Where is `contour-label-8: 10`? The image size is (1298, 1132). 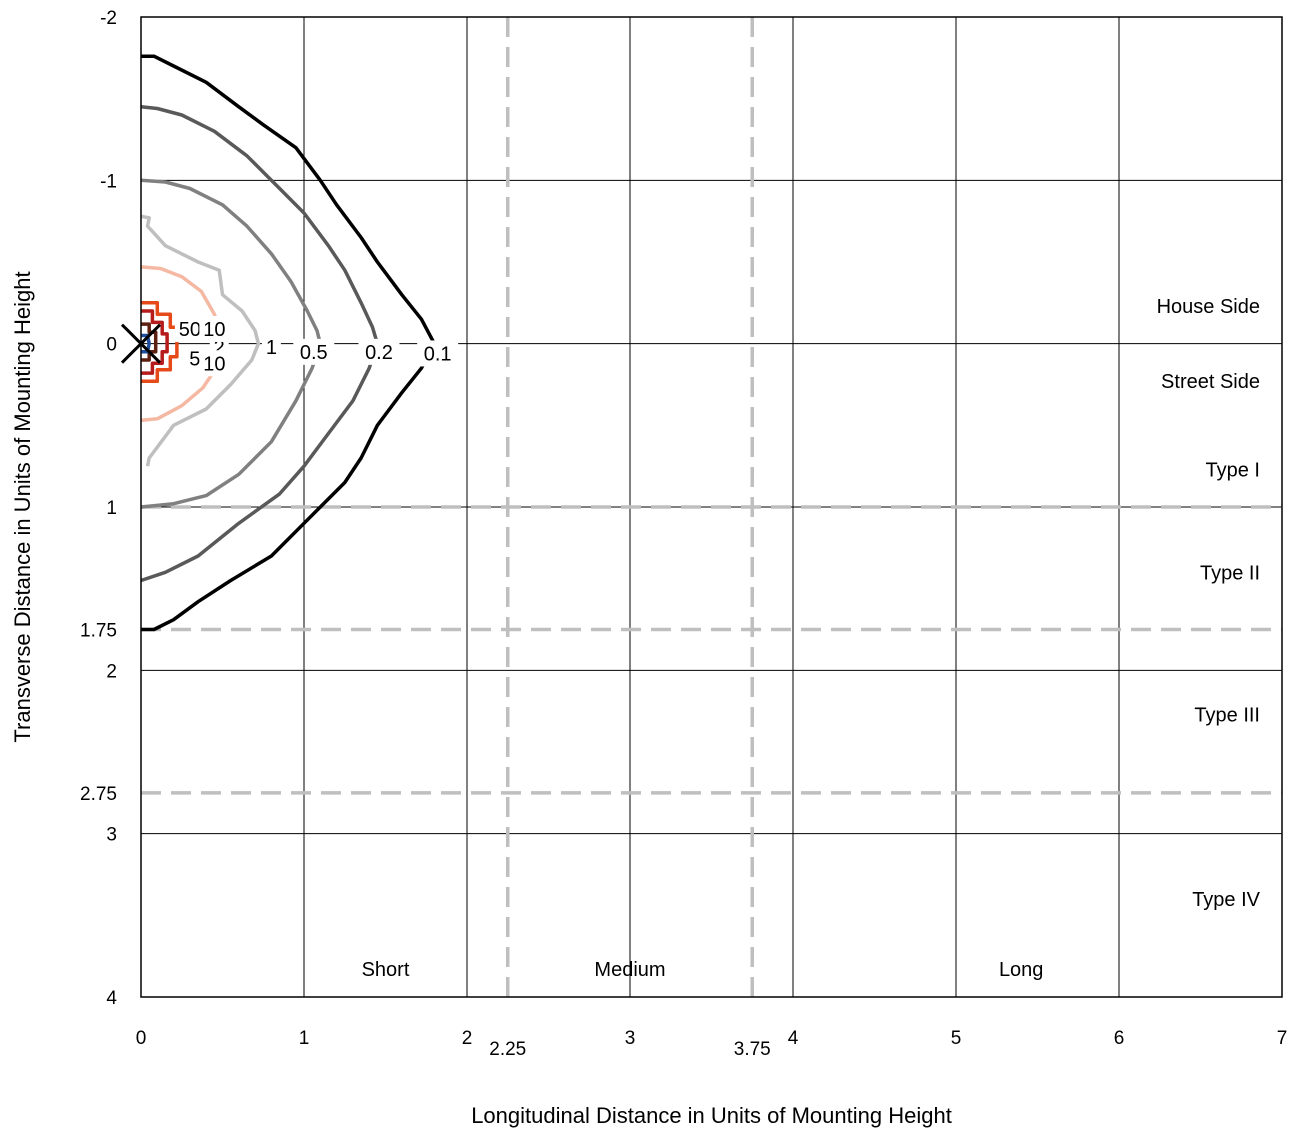
contour-label-8: 10 is located at coordinates (214, 363).